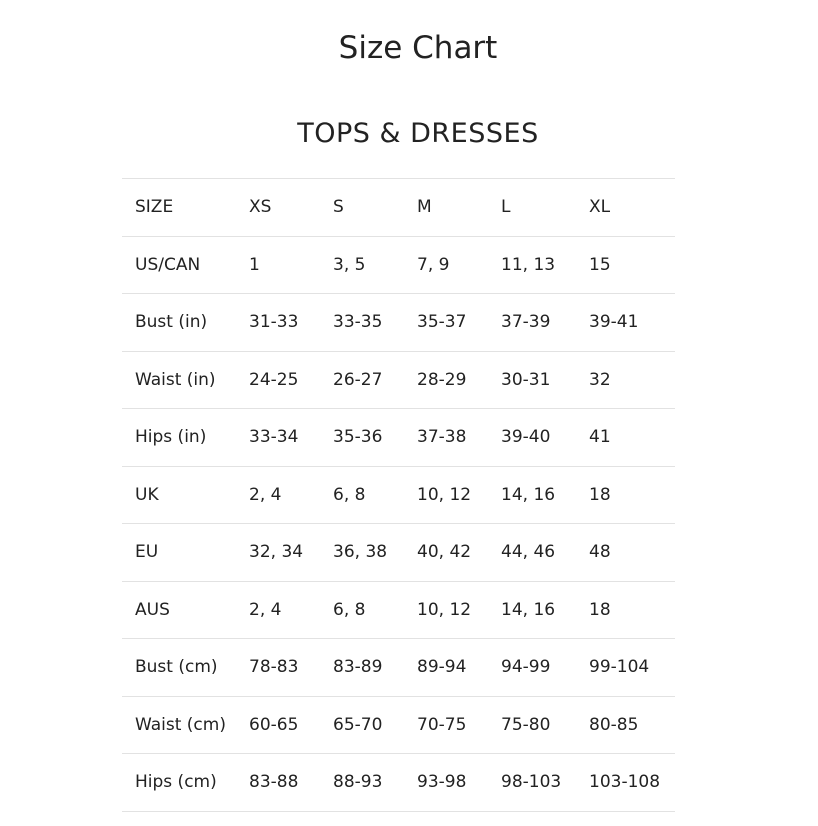 The height and width of the screenshot is (826, 818). I want to click on table-cell: 35-37, so click(442, 322).